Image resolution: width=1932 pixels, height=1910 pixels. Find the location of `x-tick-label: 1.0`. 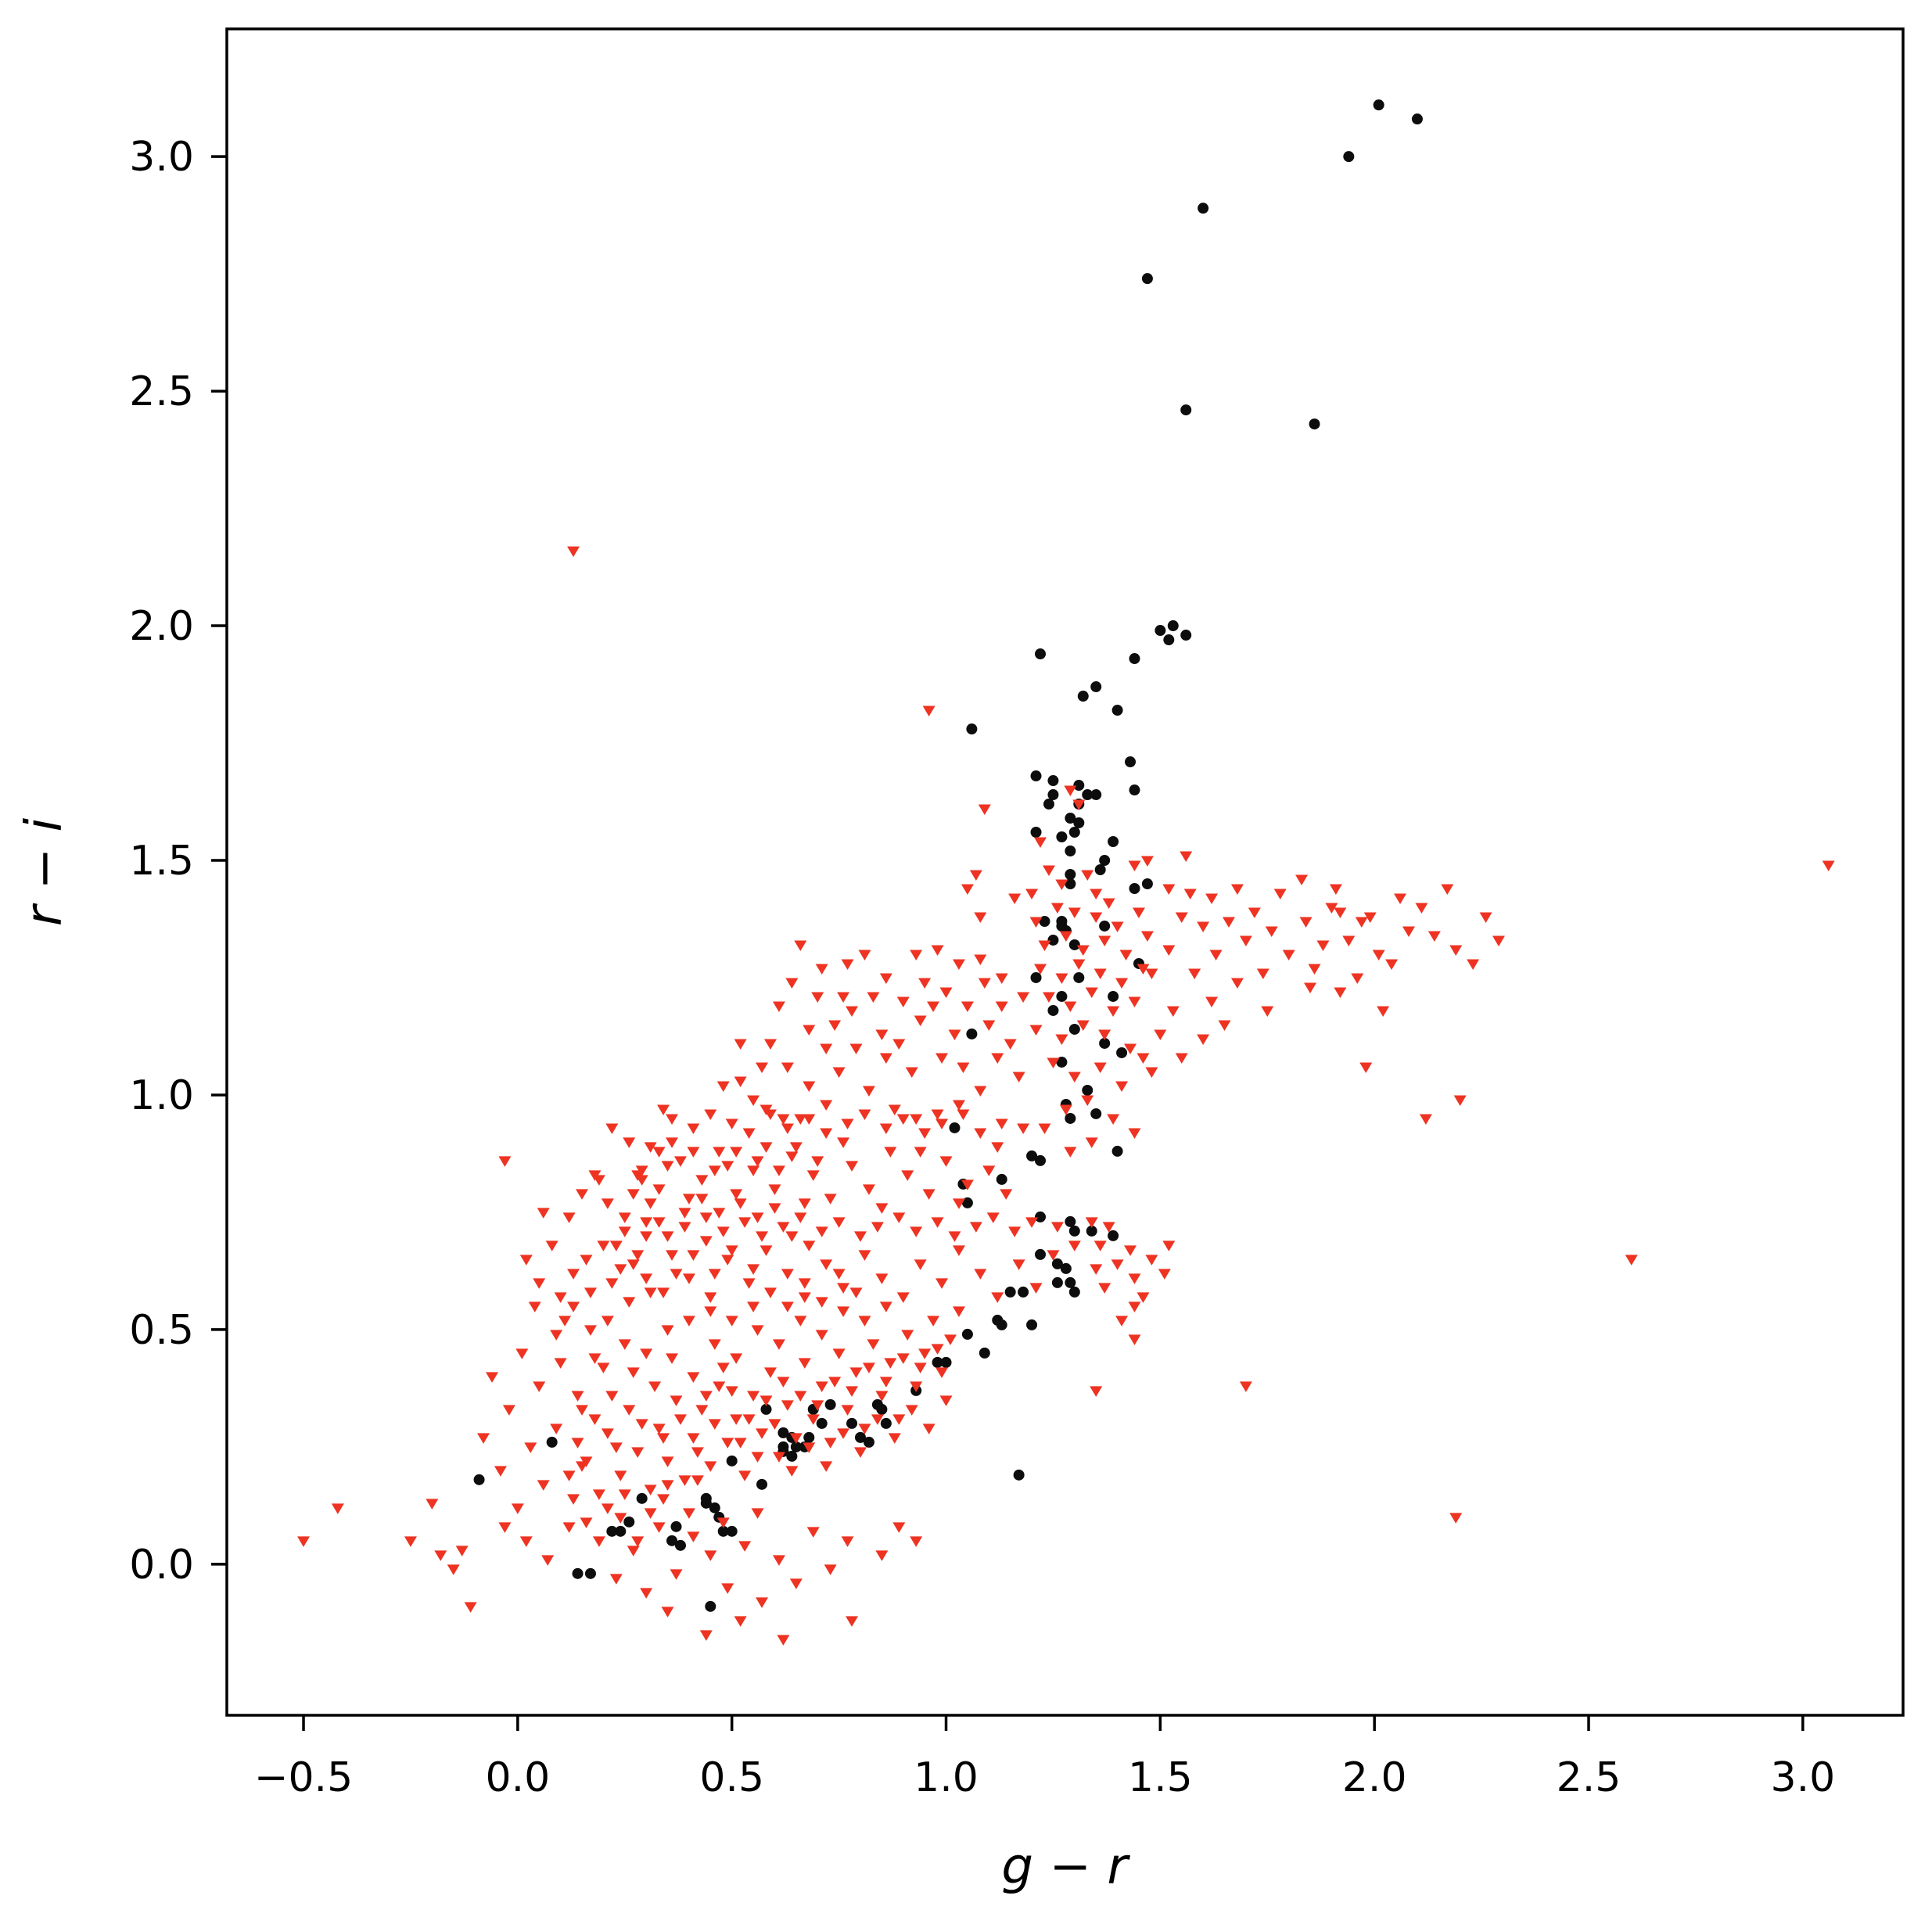

x-tick-label: 1.0 is located at coordinates (947, 1777).